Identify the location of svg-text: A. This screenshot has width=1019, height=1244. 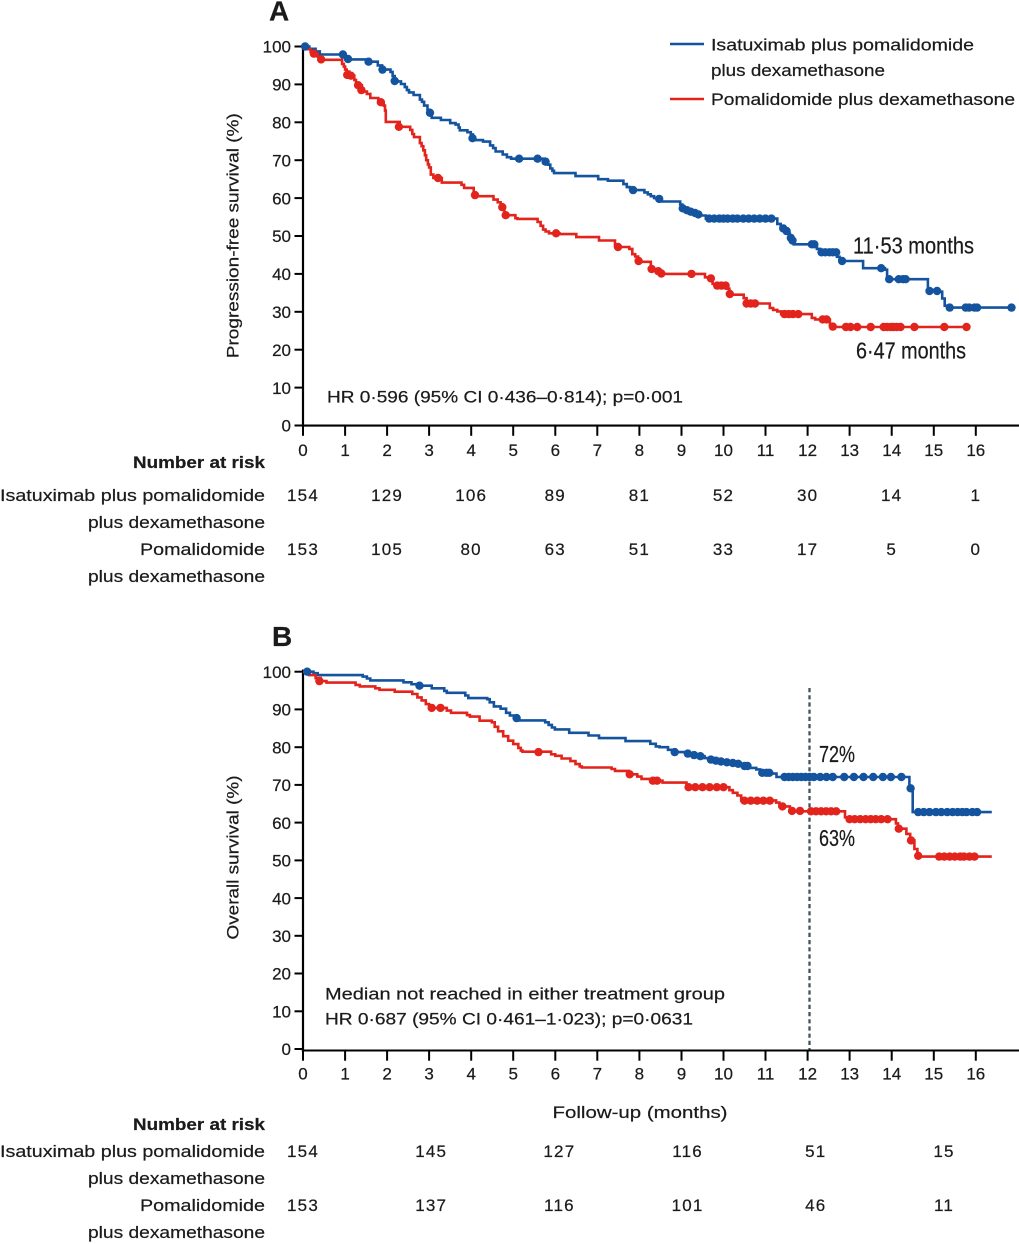
(279, 13).